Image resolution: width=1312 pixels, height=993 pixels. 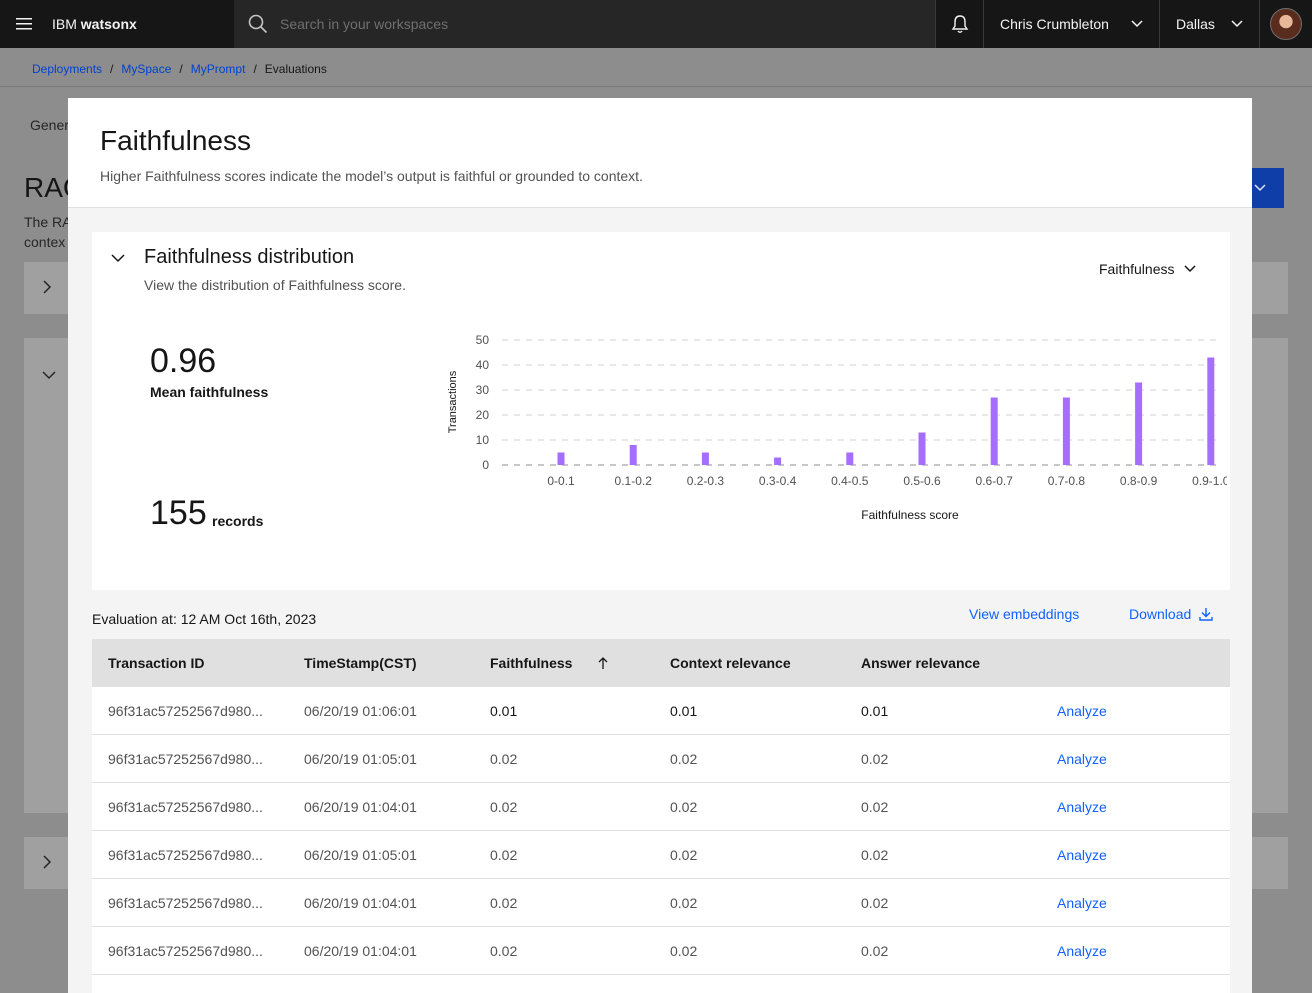 I want to click on y-tick-label: 40, so click(x=483, y=365).